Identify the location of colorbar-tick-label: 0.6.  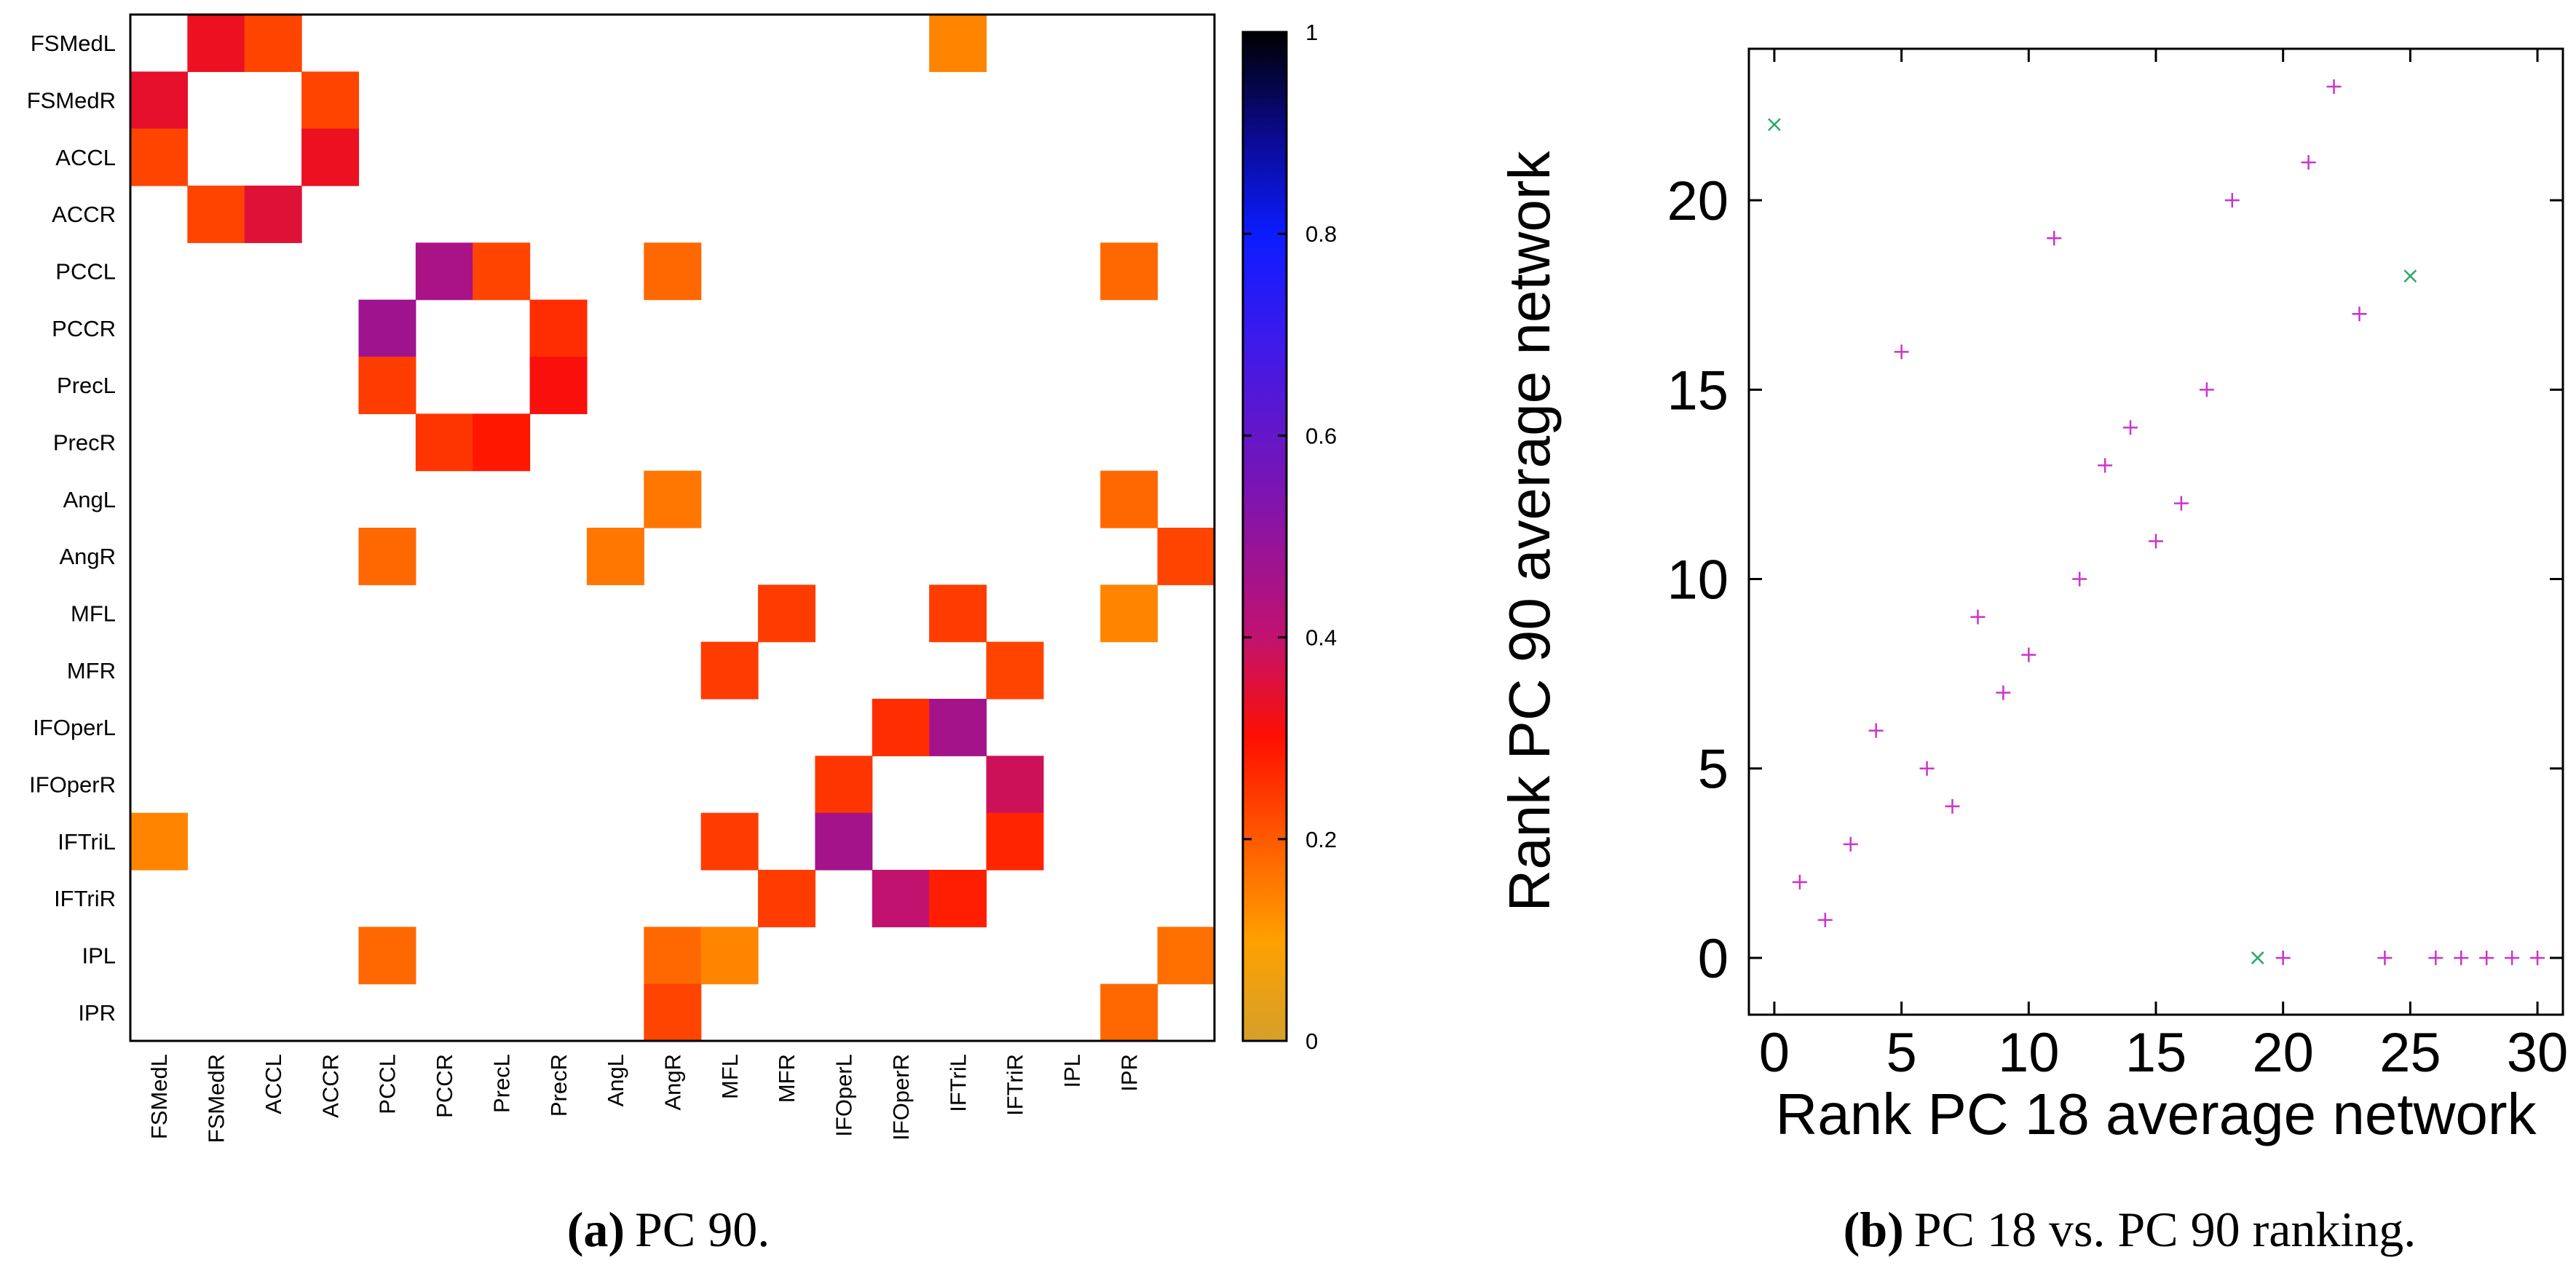
(1321, 435).